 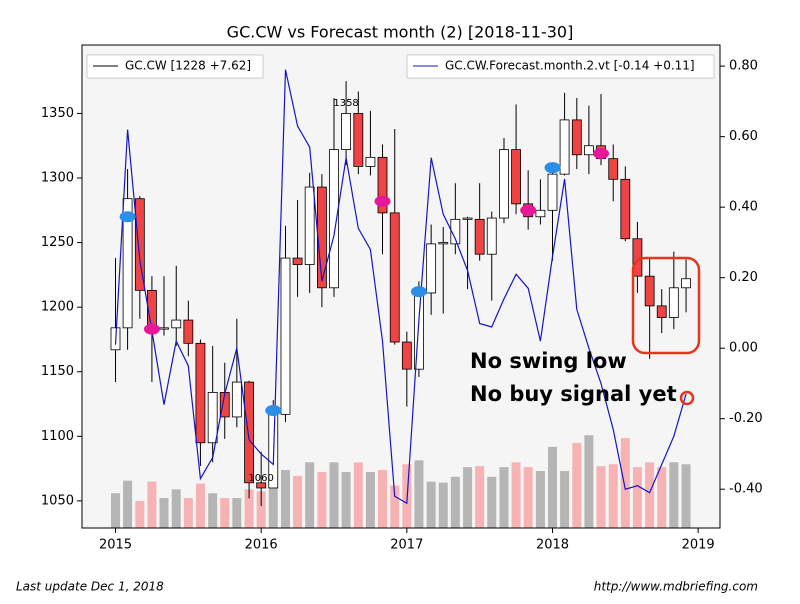 I want to click on price-label: 1358, so click(x=345, y=103).